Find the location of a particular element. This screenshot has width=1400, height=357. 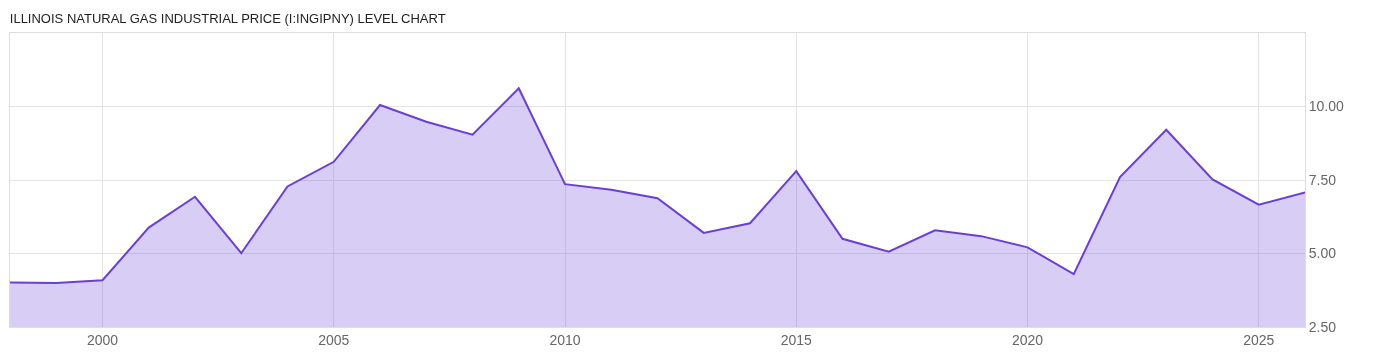

y-tick-label: 7.50 is located at coordinates (1322, 179).